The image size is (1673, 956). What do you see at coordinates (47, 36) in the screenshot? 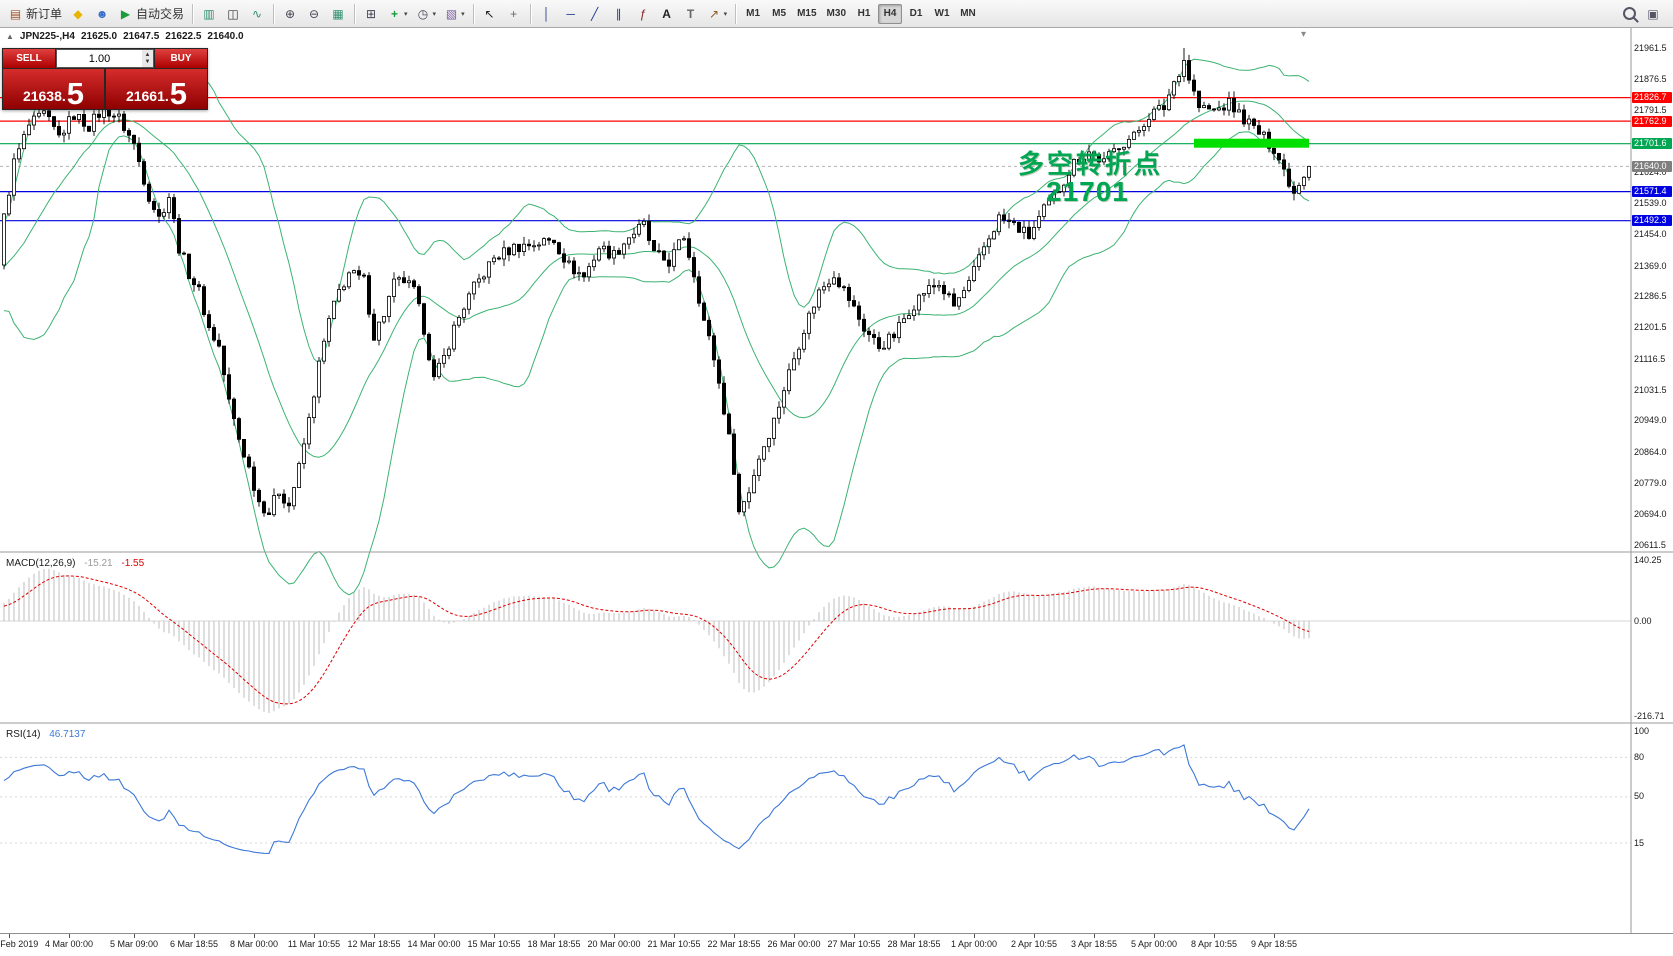
I see `symbol-name: JPN225-,H4` at bounding box center [47, 36].